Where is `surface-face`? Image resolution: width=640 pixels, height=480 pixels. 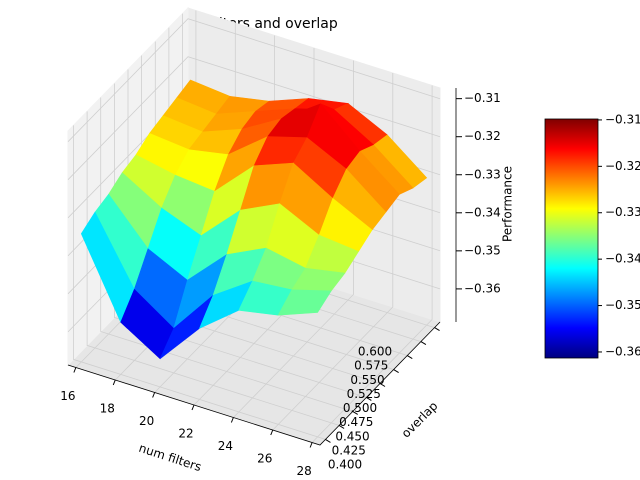
surface-face is located at coordinates (304, 302).